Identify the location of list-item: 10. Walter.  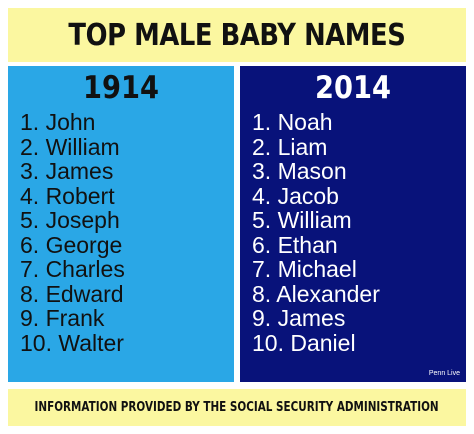
(72, 342).